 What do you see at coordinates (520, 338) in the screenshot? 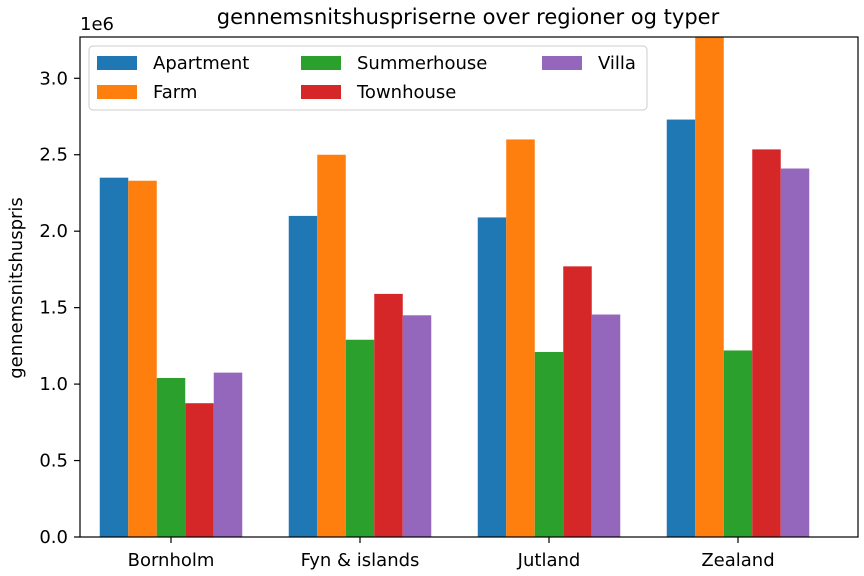
I see `bar-farm-jutland` at bounding box center [520, 338].